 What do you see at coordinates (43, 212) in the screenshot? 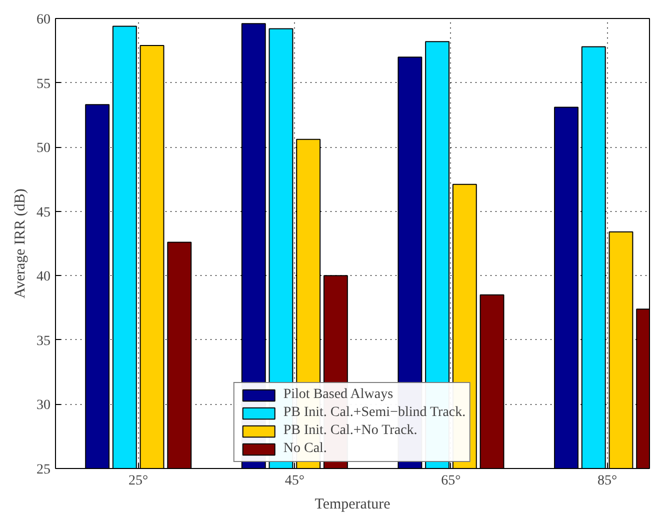
I see `y-tick-label: 45` at bounding box center [43, 212].